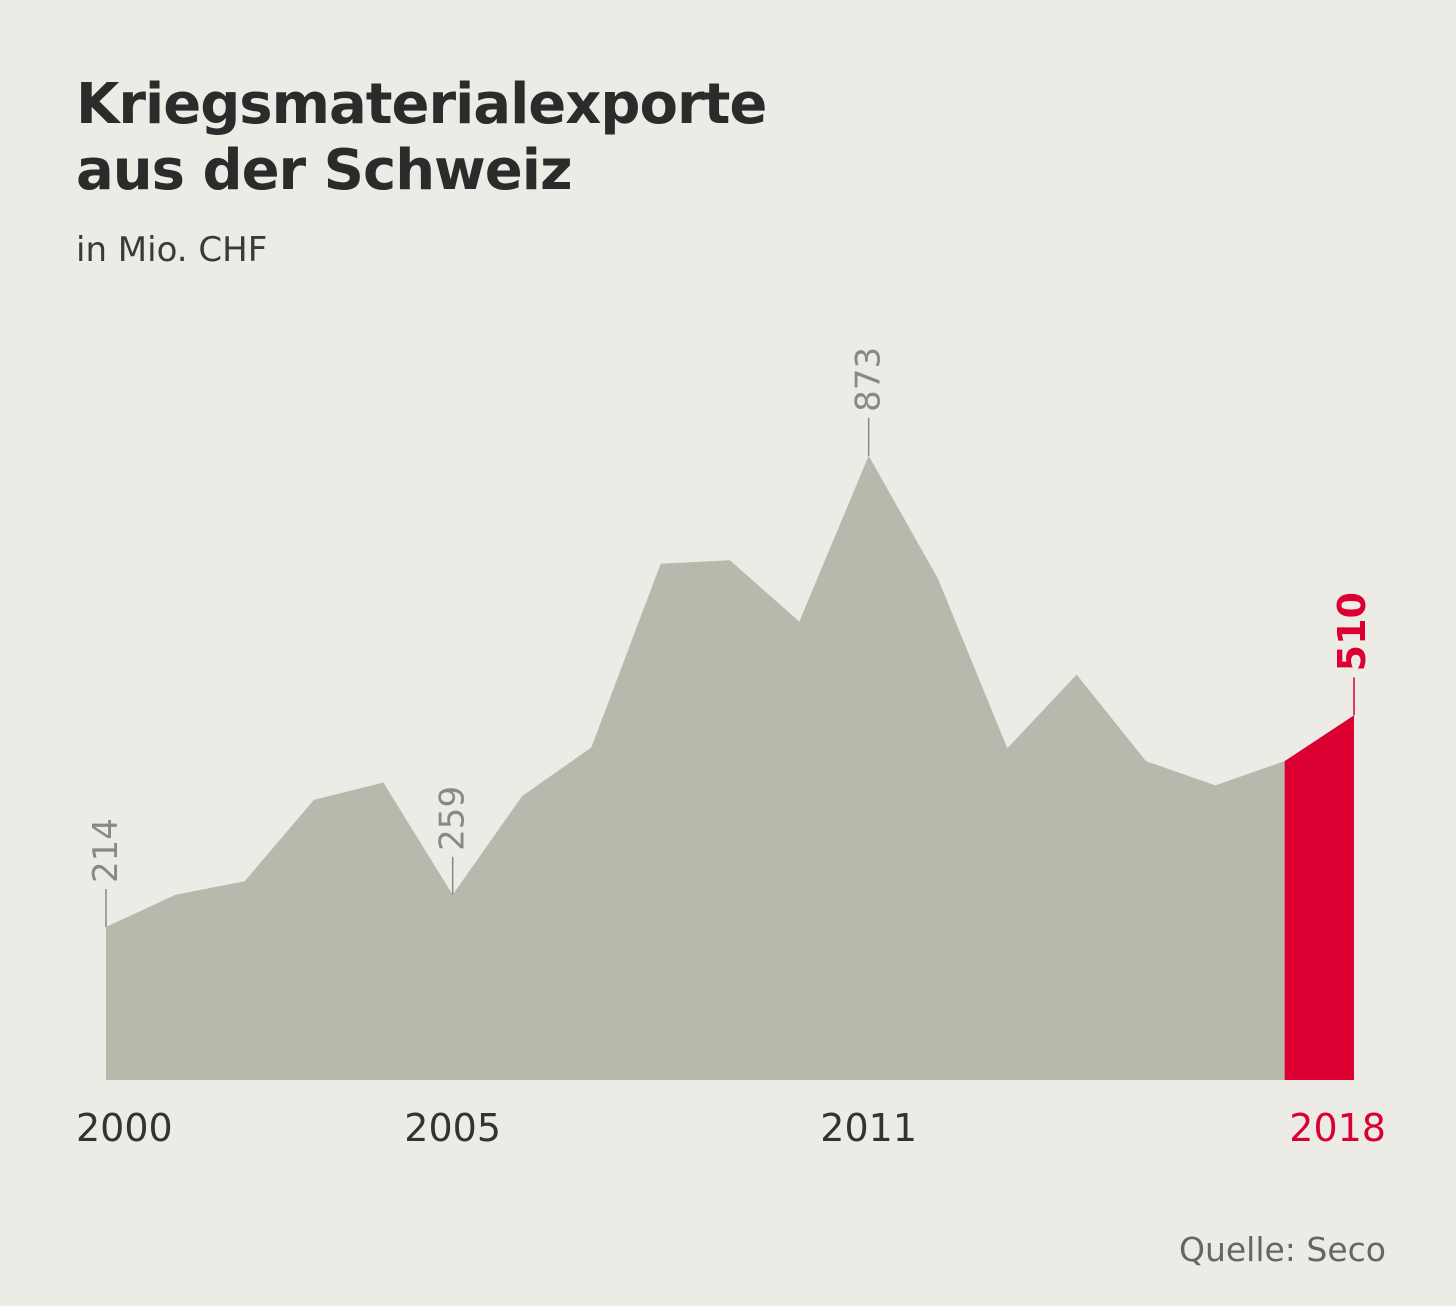  I want to click on x-axis-ticks: 2000 2005 2011 2018, so click(731, 1128).